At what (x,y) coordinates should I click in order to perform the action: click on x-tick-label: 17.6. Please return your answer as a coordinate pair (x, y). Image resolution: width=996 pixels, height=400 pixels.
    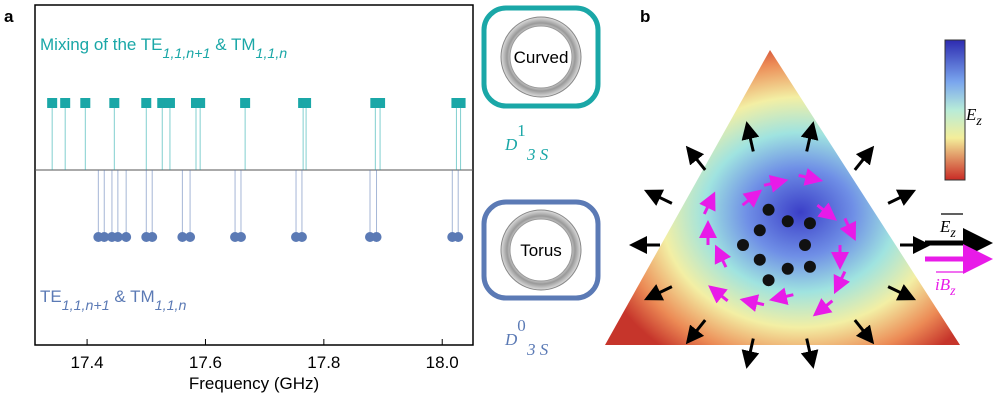
    Looking at the image, I should click on (205, 362).